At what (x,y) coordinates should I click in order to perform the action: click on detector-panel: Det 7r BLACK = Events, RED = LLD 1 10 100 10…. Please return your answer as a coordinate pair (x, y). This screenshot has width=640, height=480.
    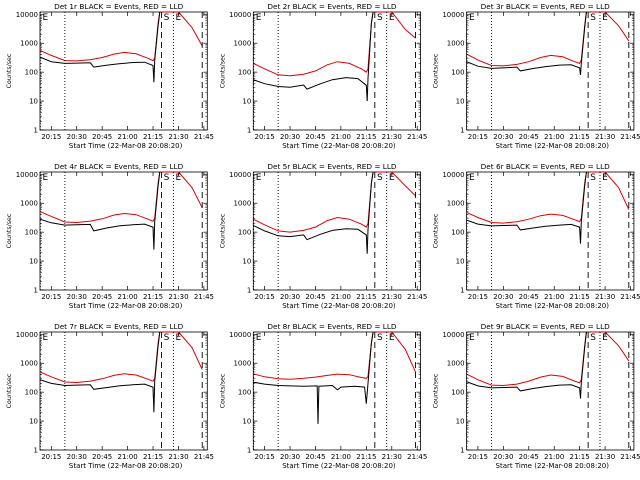
    Looking at the image, I should click on (110, 396).